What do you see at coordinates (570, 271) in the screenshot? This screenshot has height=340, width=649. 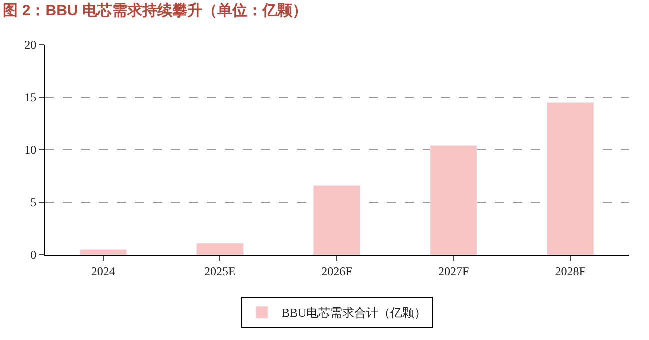 I see `x-tick-label: 2028F` at bounding box center [570, 271].